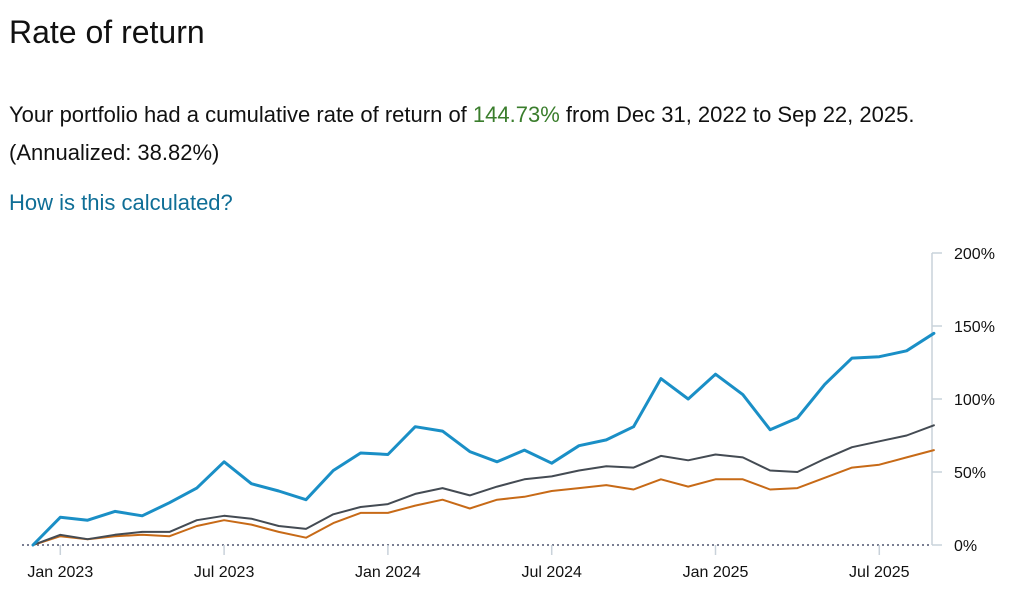 The height and width of the screenshot is (615, 1036). I want to click on y-tick-label: 150%, so click(974, 327).